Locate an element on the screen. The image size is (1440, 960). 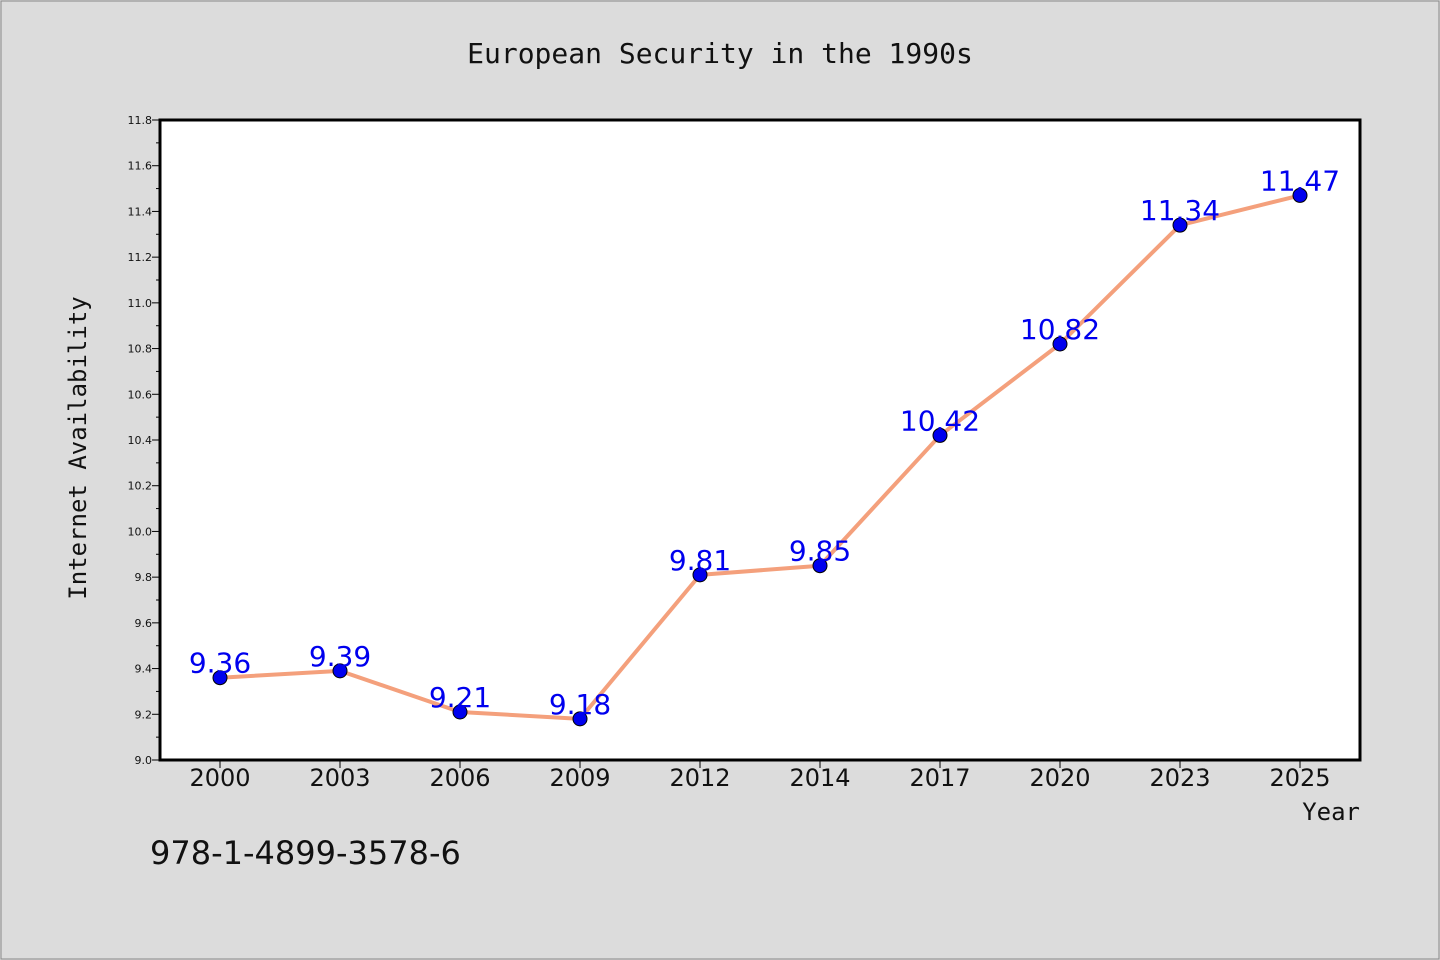
isbn-annotation: 978-1-4899-3578-6 is located at coordinates (305, 853).